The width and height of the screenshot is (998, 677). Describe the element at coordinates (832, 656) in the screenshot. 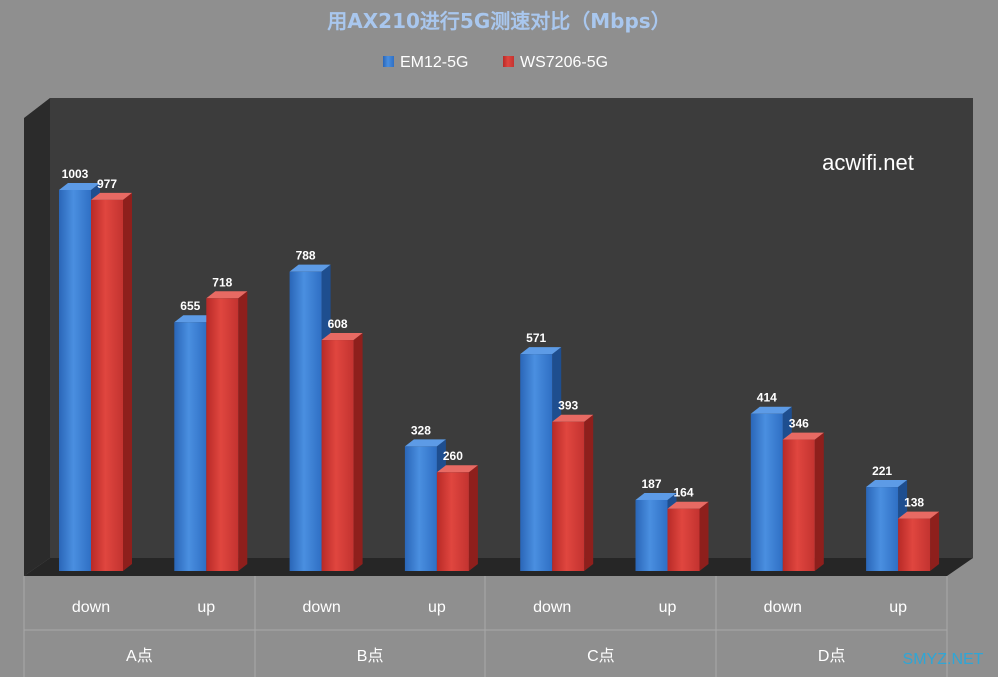

I see `group-label: D点` at that location.